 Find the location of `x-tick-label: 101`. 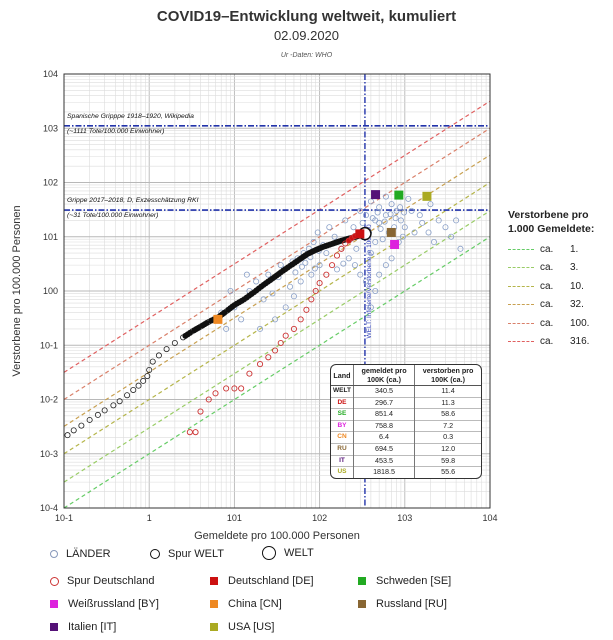

x-tick-label: 101 is located at coordinates (234, 518).